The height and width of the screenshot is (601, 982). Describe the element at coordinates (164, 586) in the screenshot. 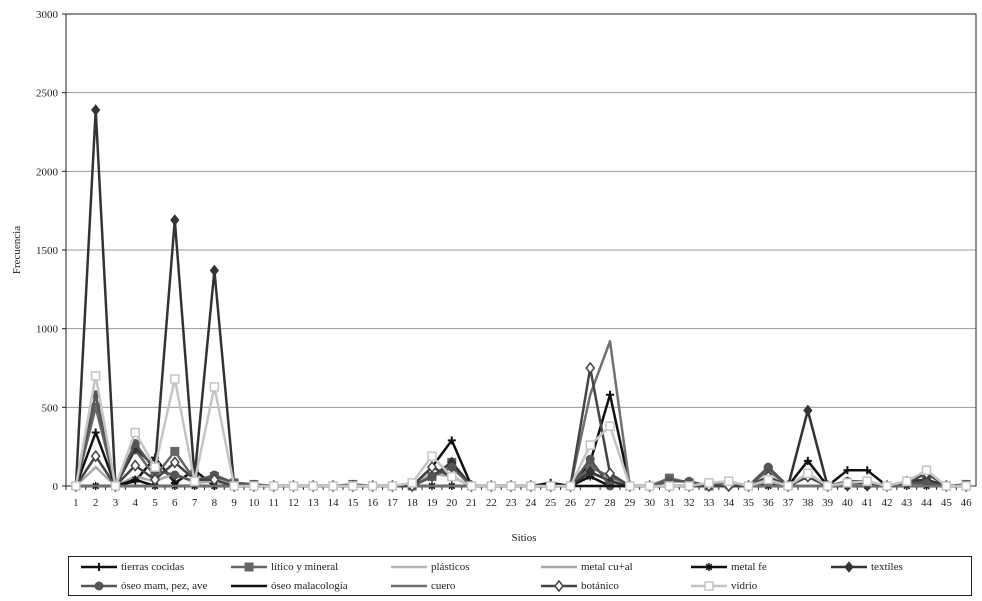

I see `legend-label: óseo mam, pez, ave` at that location.